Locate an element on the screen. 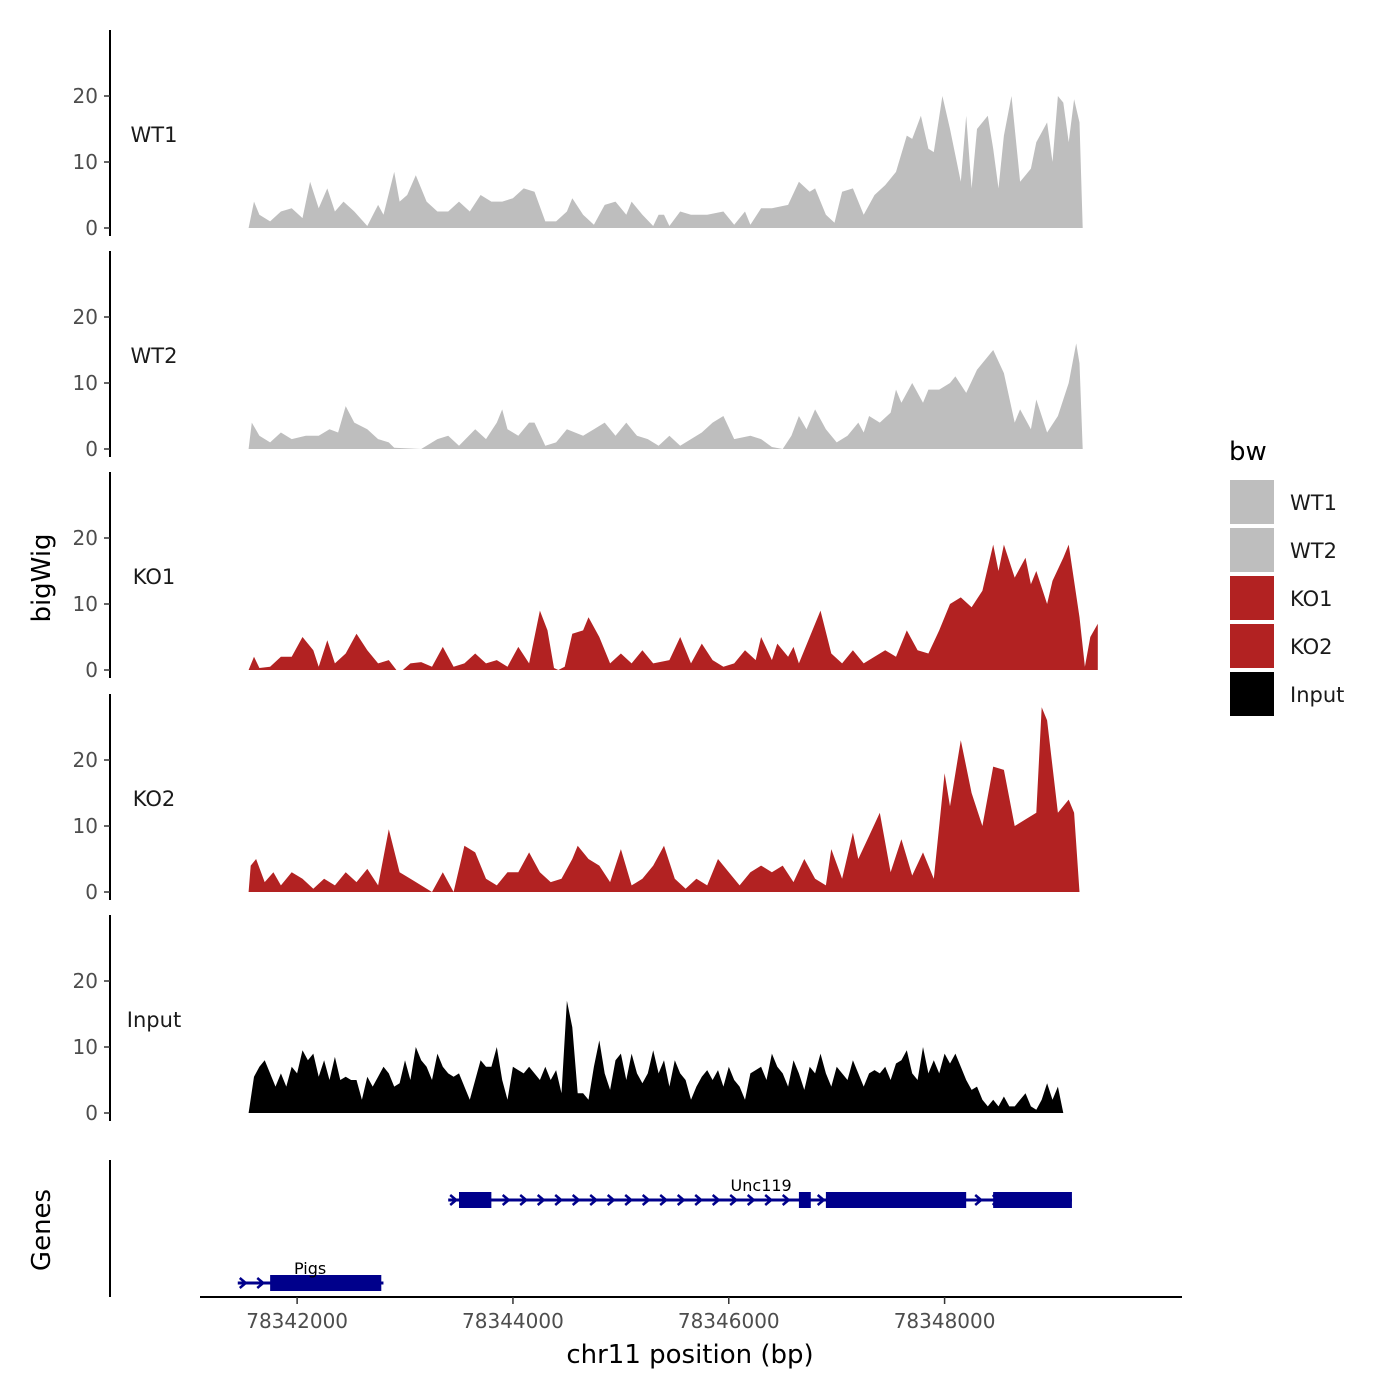  x-axis-title: chr11 position (bp) is located at coordinates (689, 1355).